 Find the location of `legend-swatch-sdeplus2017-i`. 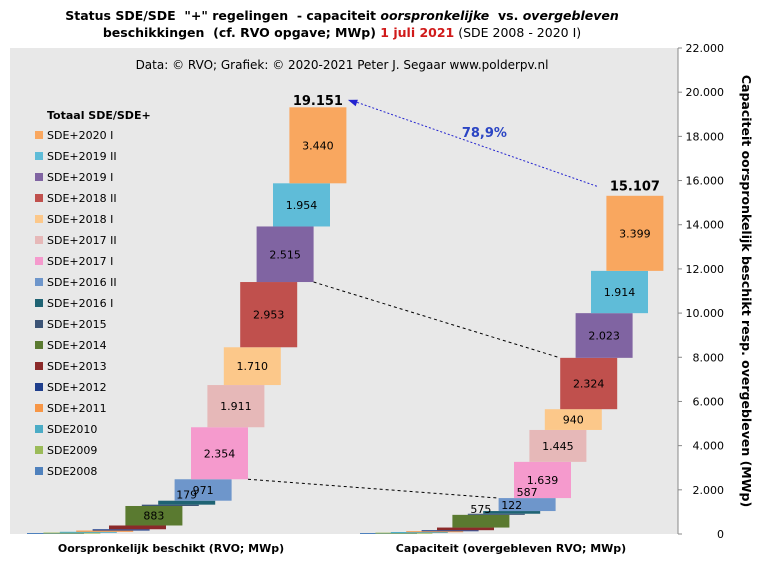

legend-swatch-sdeplus2017-i is located at coordinates (39, 261).